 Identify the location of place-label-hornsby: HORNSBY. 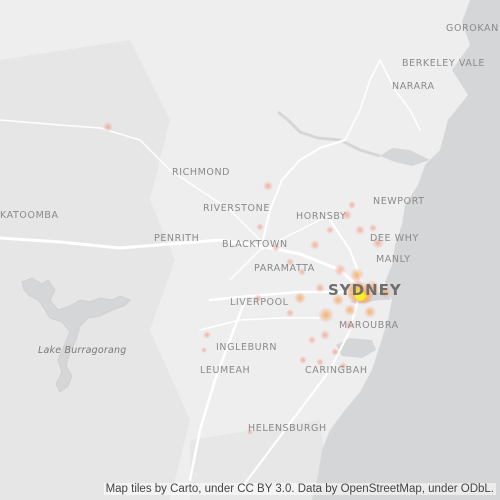
(321, 216).